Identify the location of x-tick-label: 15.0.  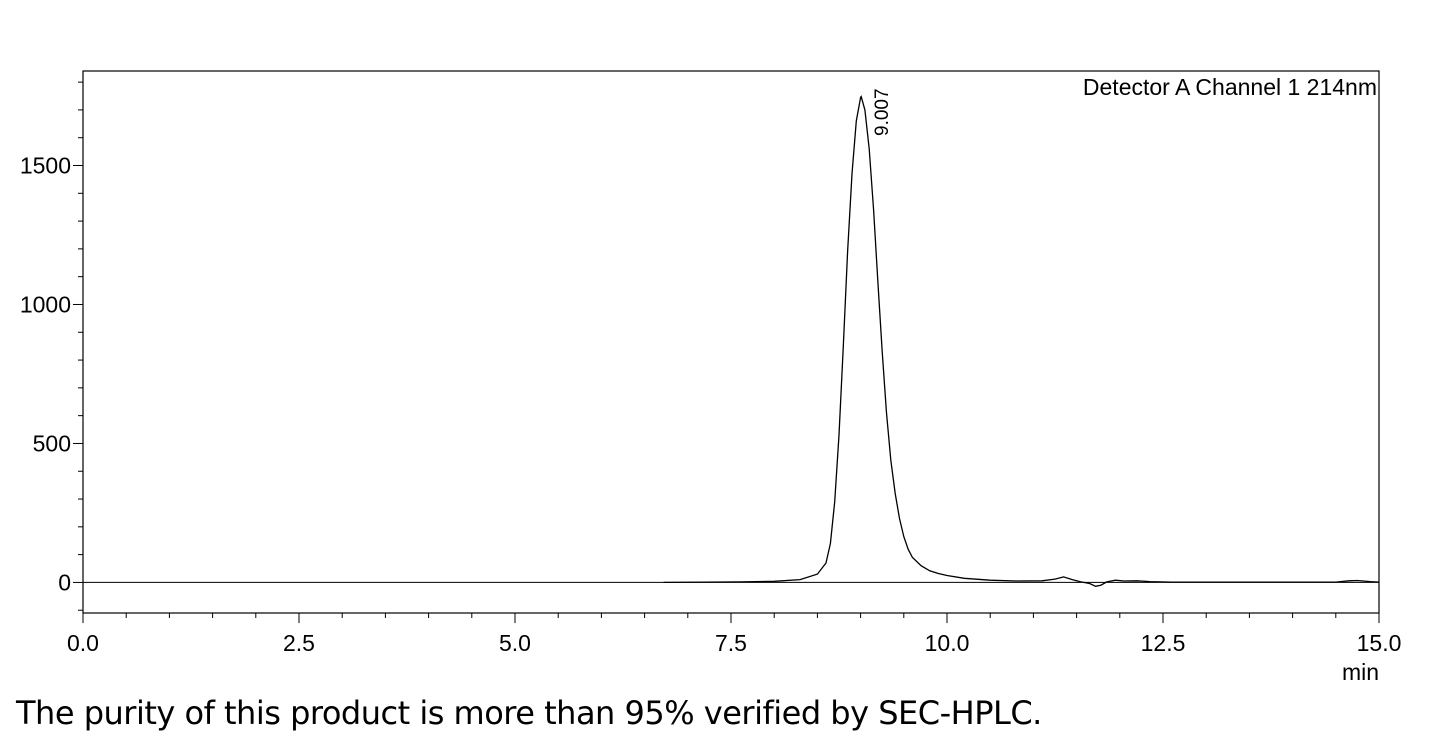
(1379, 643).